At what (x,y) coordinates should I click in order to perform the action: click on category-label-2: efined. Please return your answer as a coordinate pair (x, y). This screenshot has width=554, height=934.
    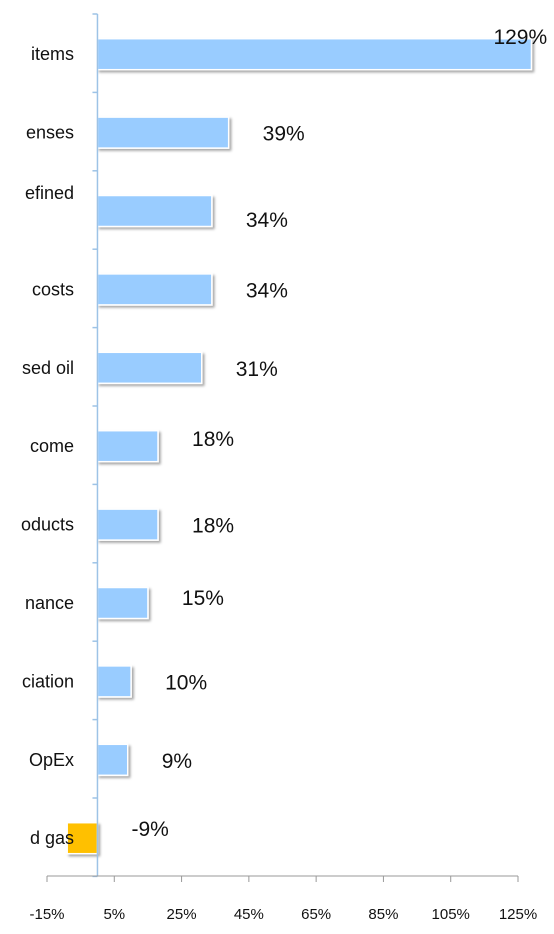
    Looking at the image, I should click on (49, 193).